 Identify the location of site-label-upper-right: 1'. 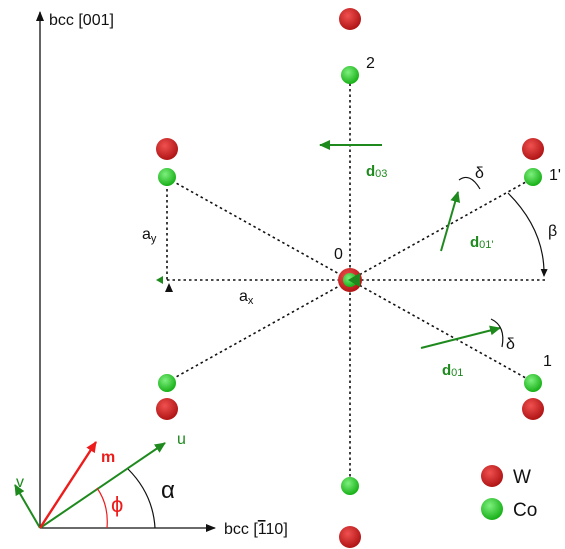
(555, 175).